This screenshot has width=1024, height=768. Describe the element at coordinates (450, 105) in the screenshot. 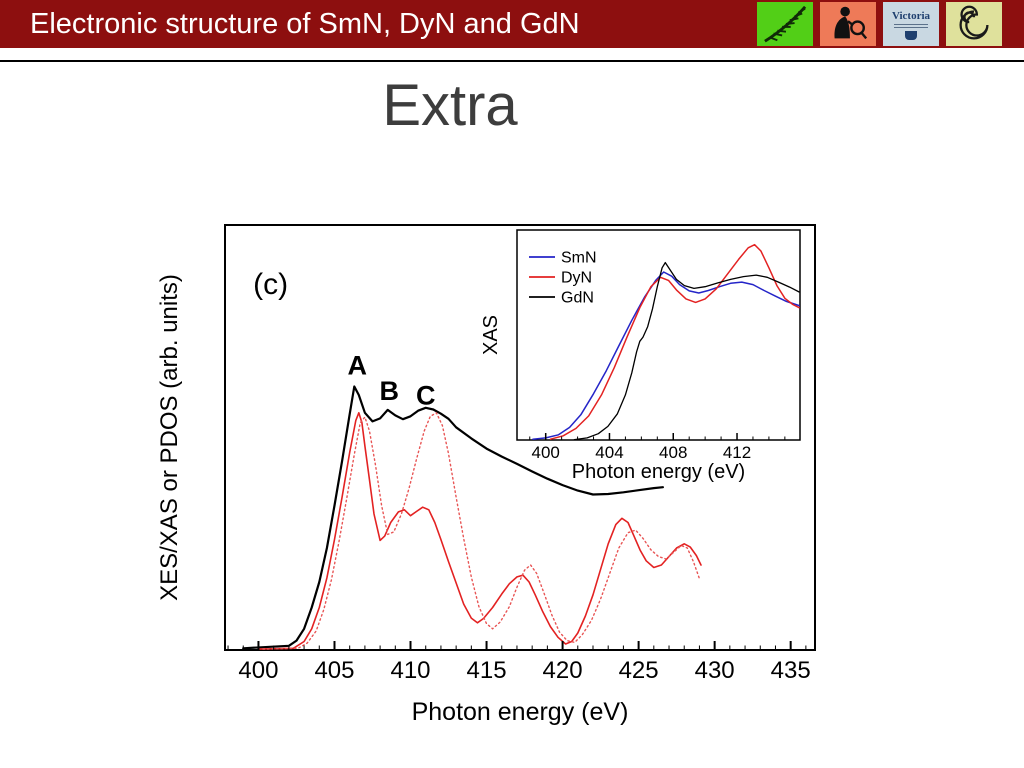

I see `slide-title: Extra` at that location.